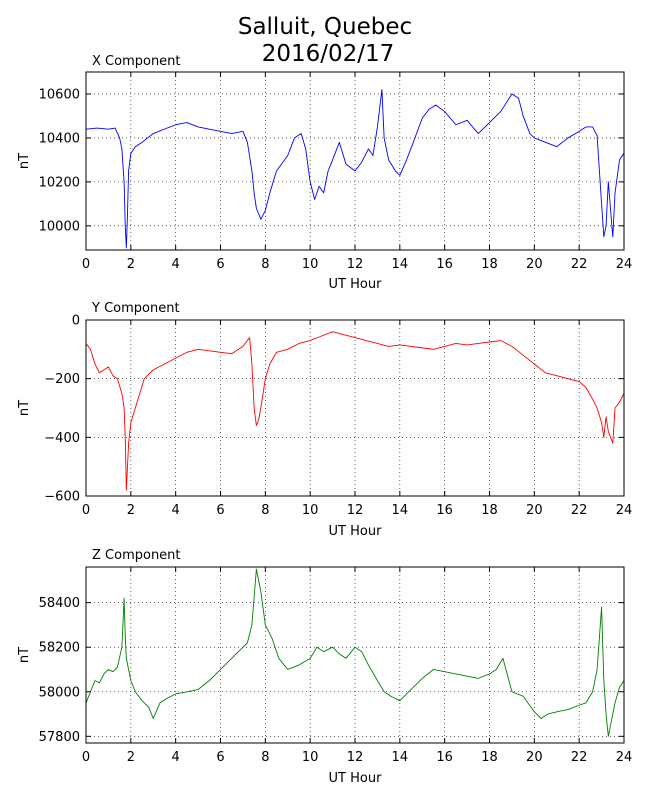  Describe the element at coordinates (400, 264) in the screenshot. I see `x-component-xtick-label: 14` at that location.